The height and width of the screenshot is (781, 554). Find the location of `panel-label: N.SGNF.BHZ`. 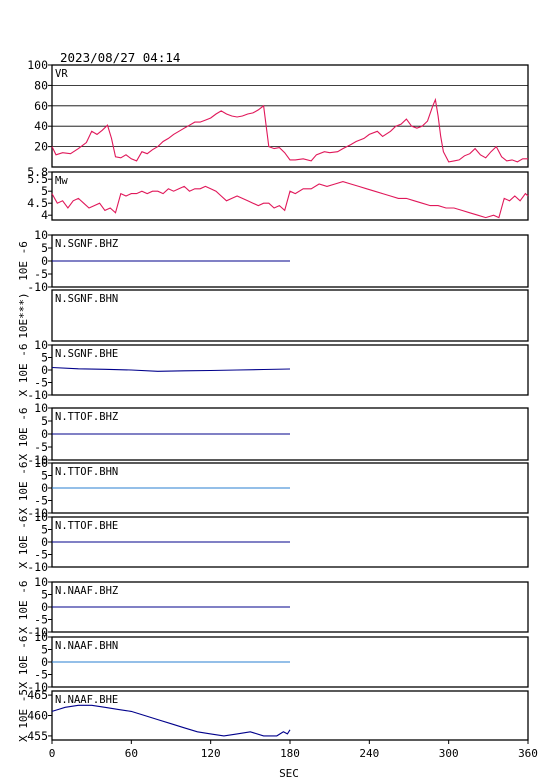

panel-label: N.SGNF.BHZ is located at coordinates (86, 244).